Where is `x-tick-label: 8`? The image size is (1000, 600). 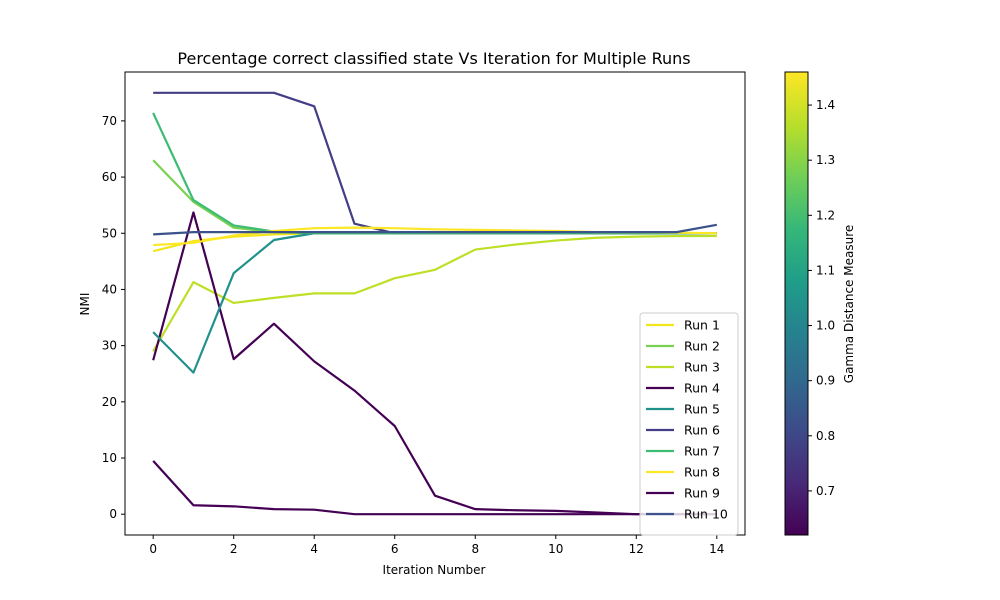 x-tick-label: 8 is located at coordinates (475, 549).